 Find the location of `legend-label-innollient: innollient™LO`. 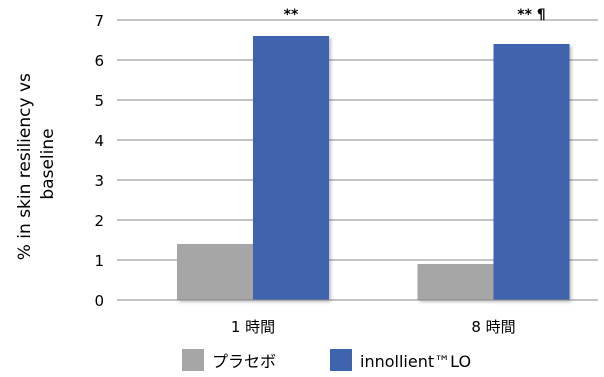

legend-label-innollient: innollient™LO is located at coordinates (415, 361).